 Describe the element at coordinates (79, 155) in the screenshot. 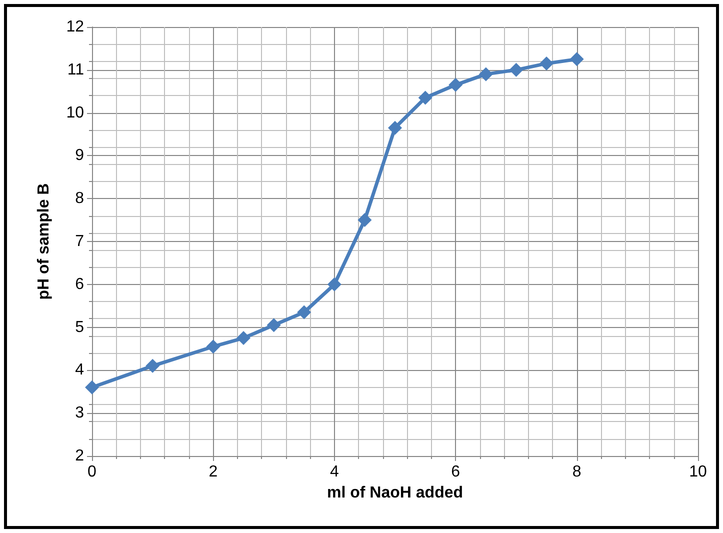

I see `y-tick-label: 9` at that location.